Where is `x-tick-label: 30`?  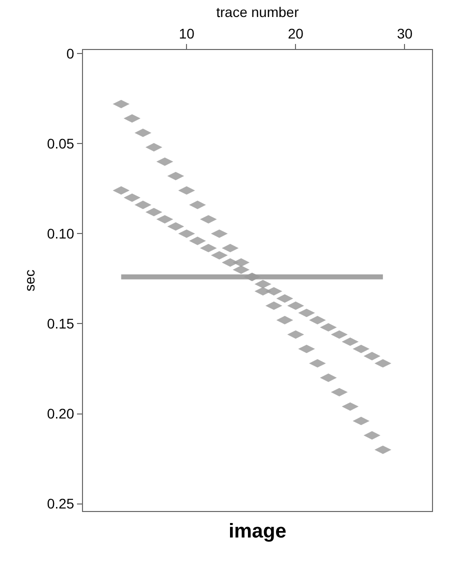
x-tick-label: 30 is located at coordinates (404, 33).